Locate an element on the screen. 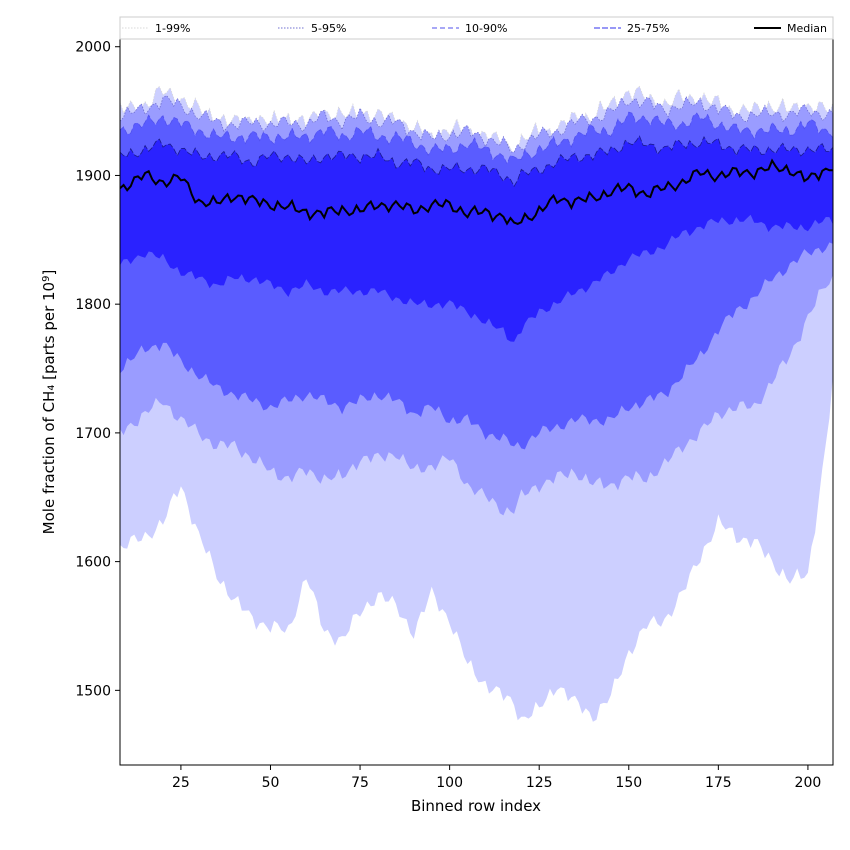 This screenshot has height=850, width=850. band-10-90%-upper-line is located at coordinates (476, 138).